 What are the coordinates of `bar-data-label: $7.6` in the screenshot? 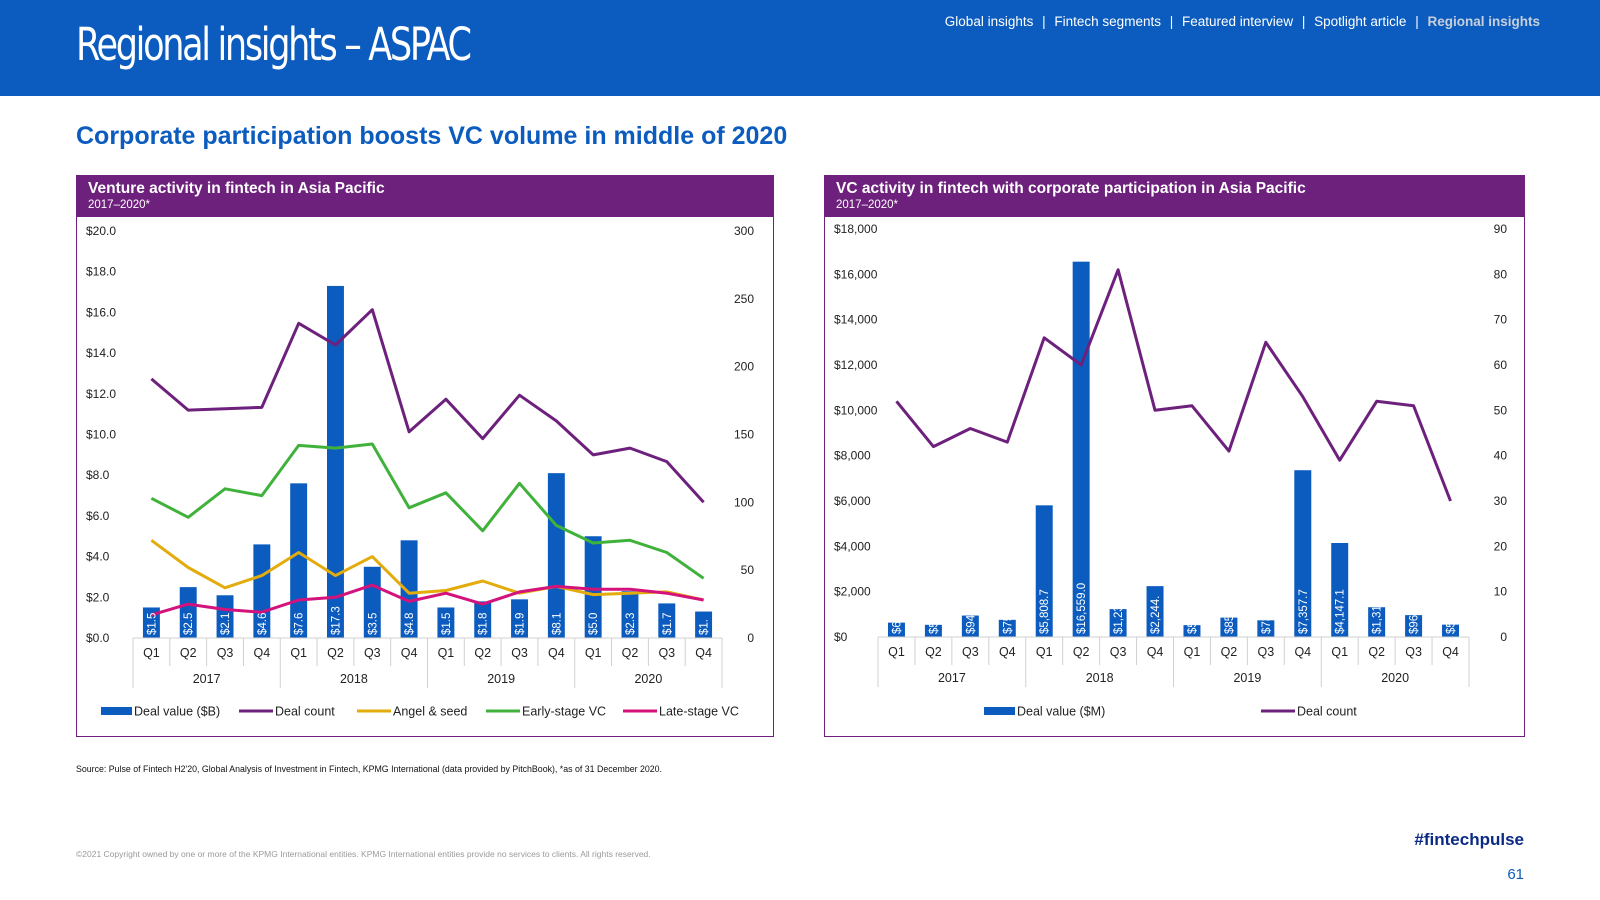 It's located at (300, 624).